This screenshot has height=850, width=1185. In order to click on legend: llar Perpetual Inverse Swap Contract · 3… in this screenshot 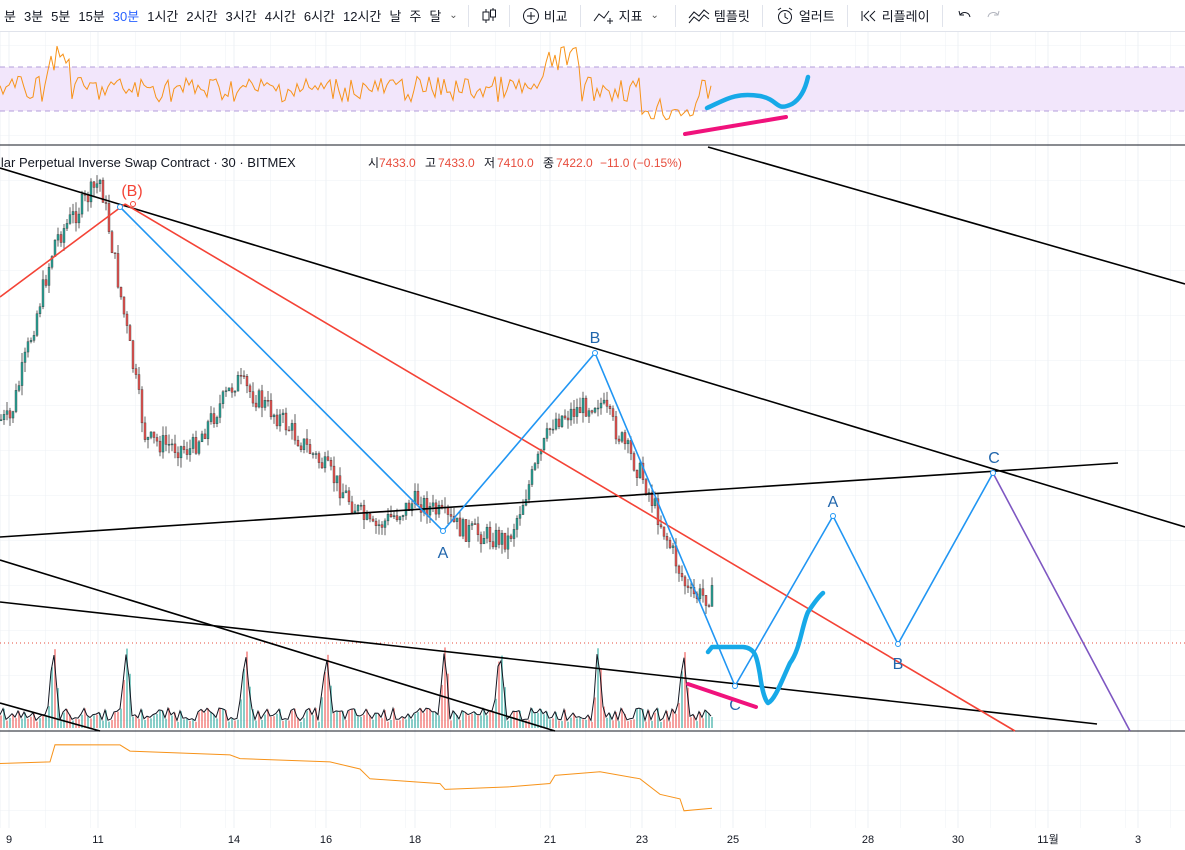, I will do `click(341, 162)`.